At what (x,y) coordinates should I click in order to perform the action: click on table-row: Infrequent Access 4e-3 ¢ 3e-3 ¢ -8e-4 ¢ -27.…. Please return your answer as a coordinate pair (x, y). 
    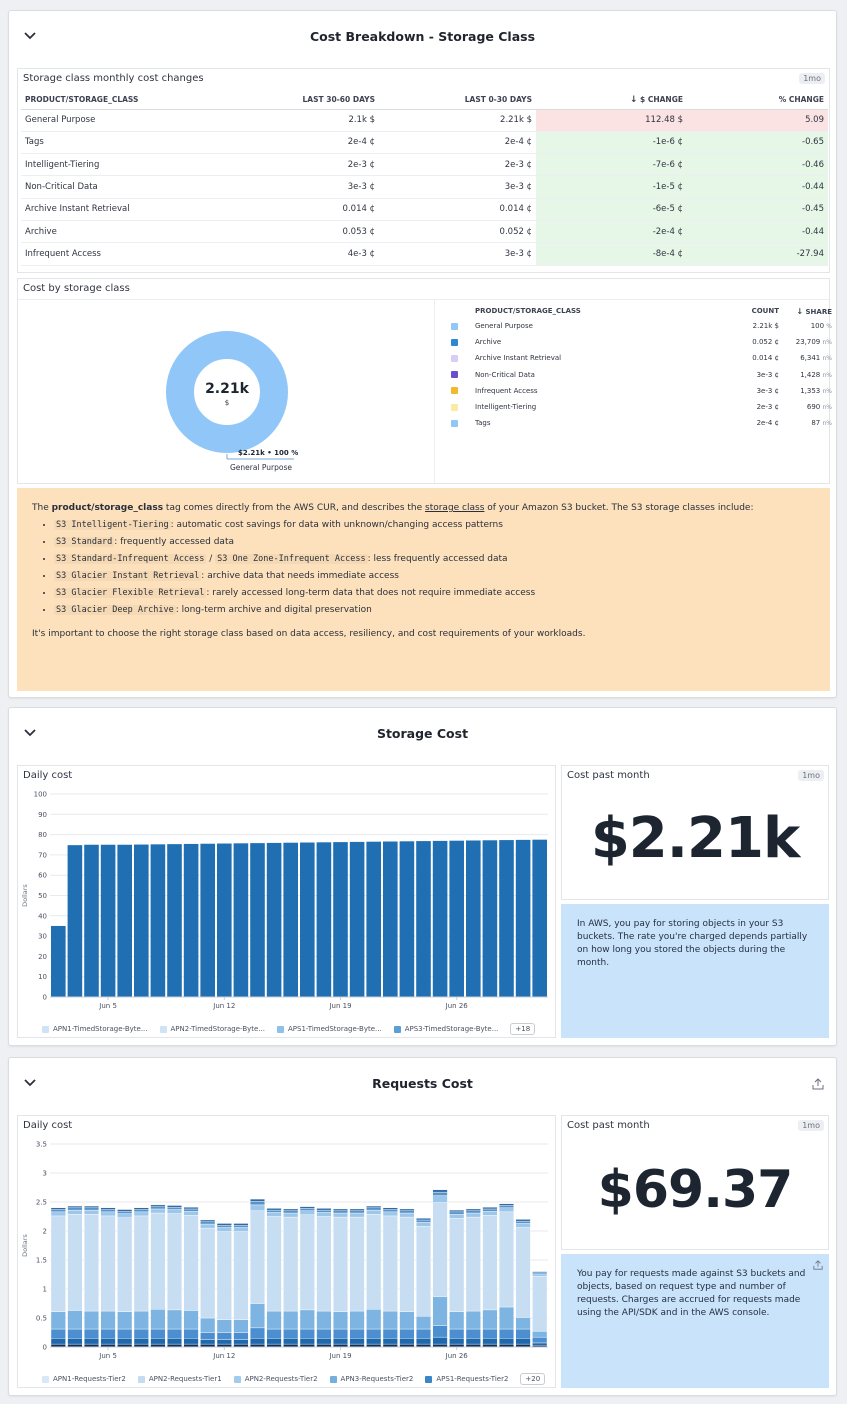
    Looking at the image, I should click on (424, 254).